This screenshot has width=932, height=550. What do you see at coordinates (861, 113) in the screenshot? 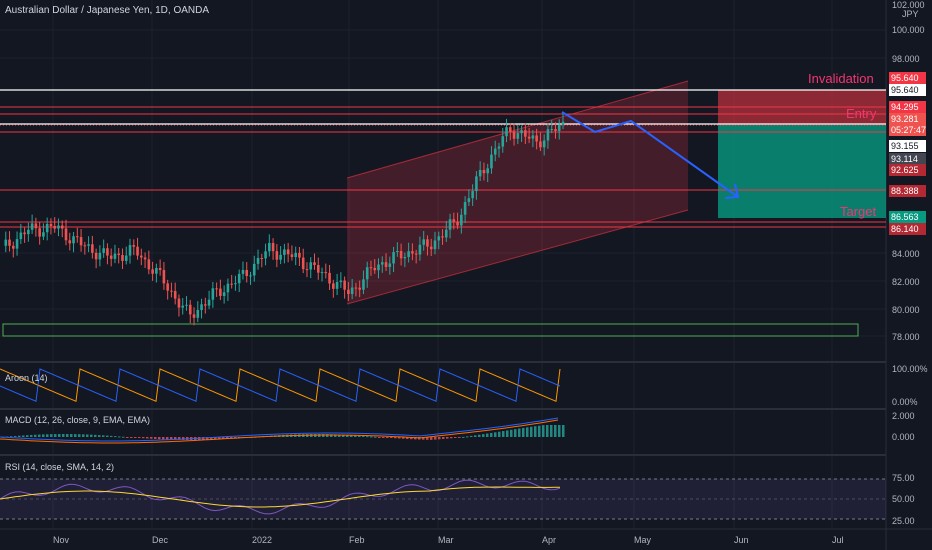
I see `entry-label: Entry` at bounding box center [861, 113].